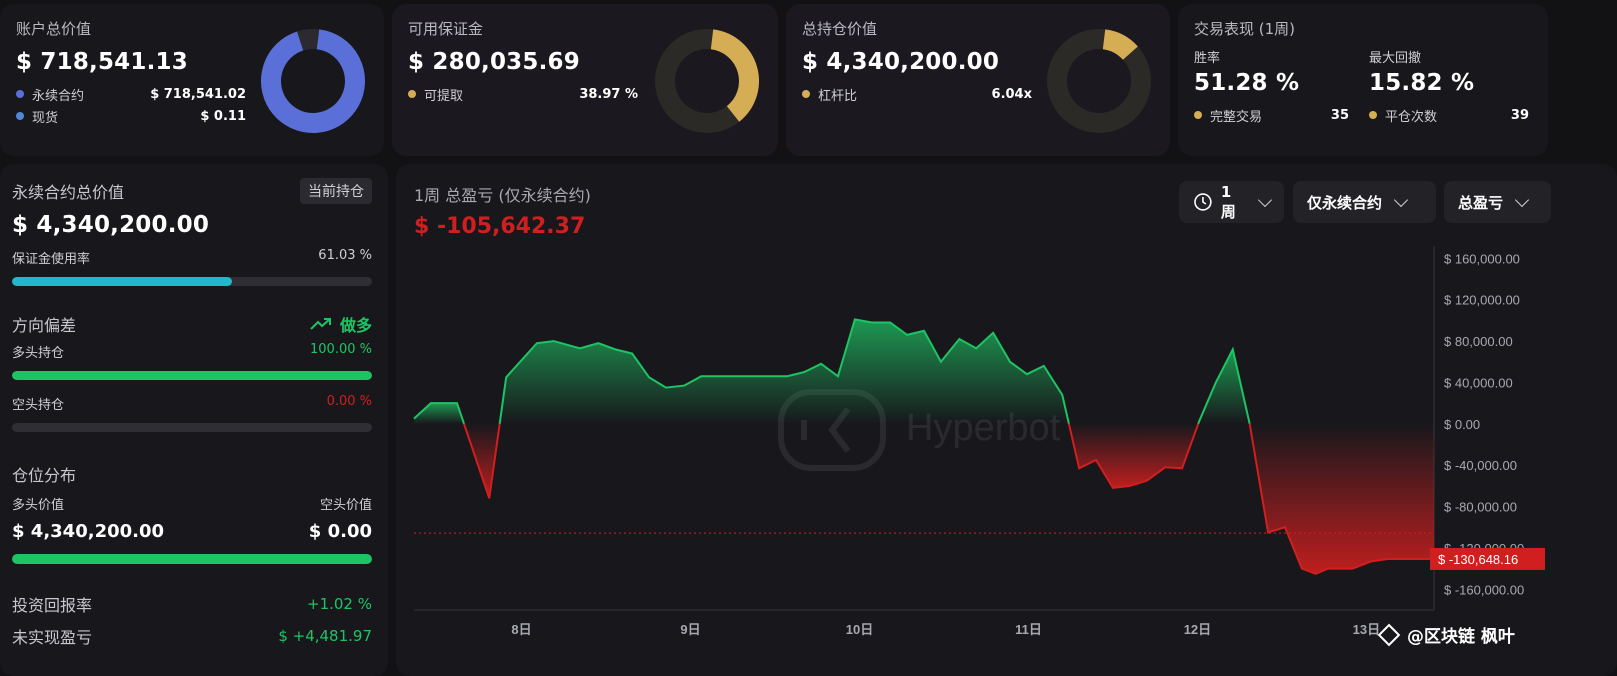 The width and height of the screenshot is (1617, 676). What do you see at coordinates (336, 191) in the screenshot?
I see `current-position-tag: 当前持仓` at bounding box center [336, 191].